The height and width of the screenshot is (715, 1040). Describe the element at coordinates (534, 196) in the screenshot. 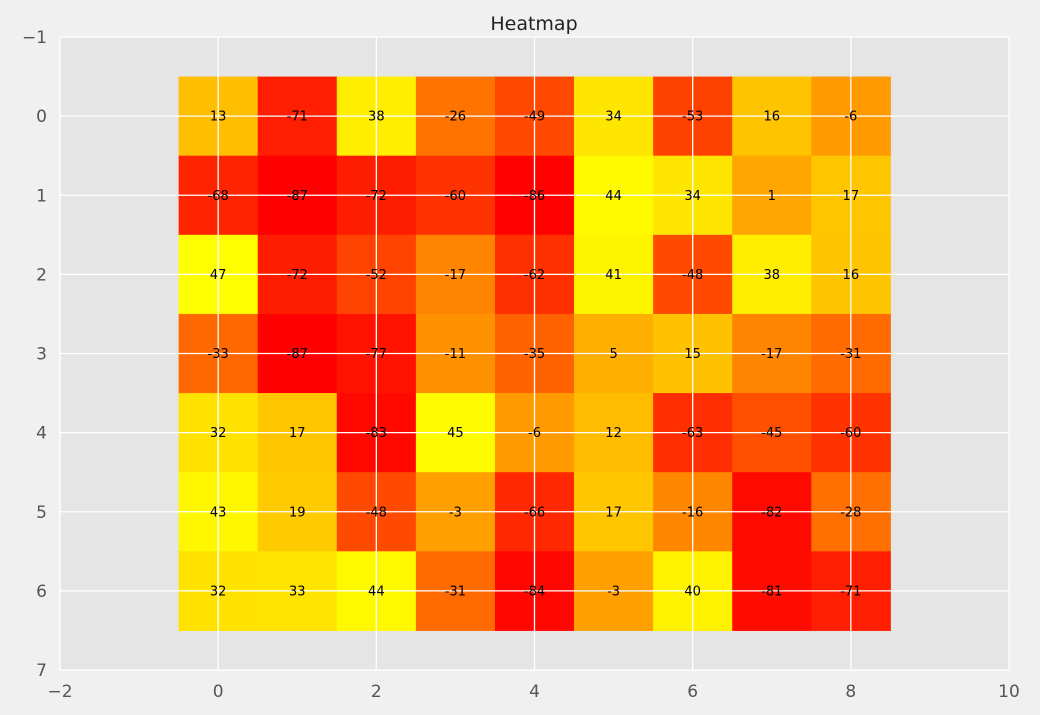

I see `cell-value-r1-c4: -86` at that location.